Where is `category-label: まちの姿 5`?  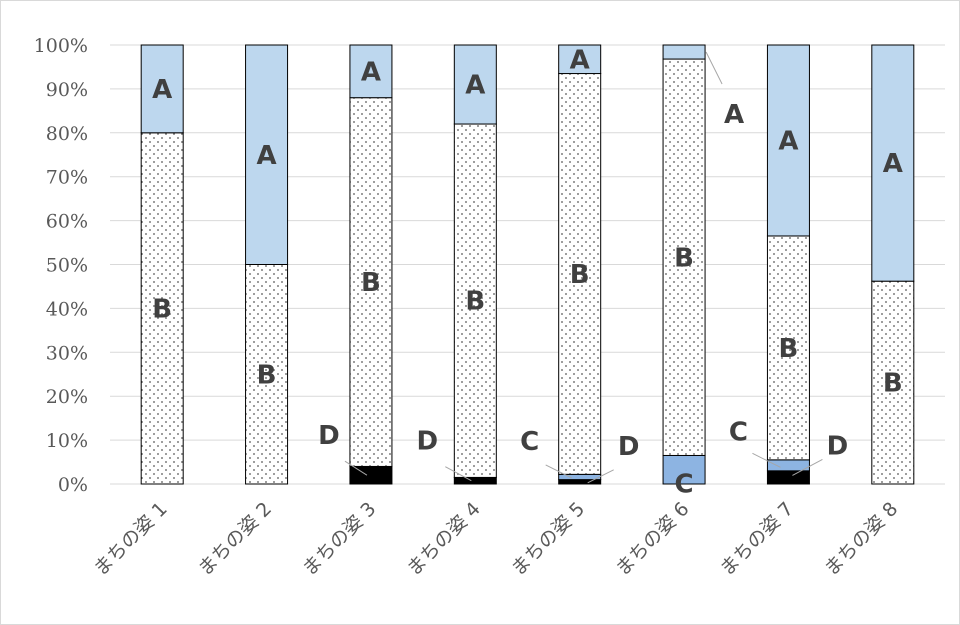 category-label: まちの姿 5 is located at coordinates (548, 539).